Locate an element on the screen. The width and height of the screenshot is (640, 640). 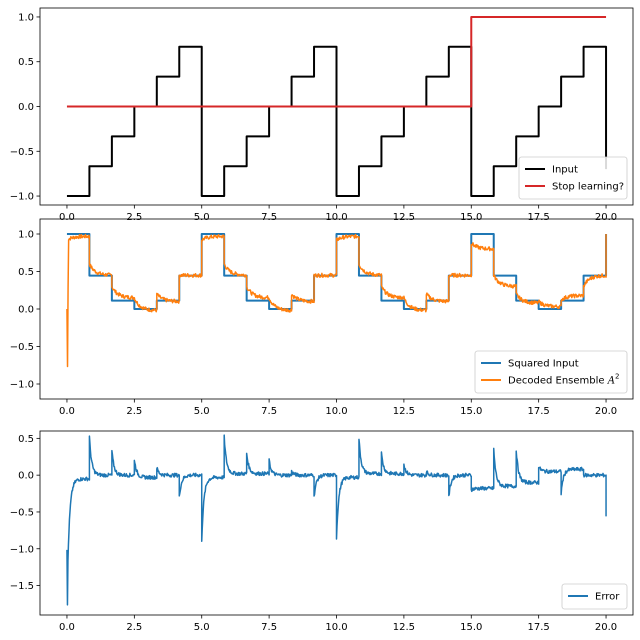
legend: Squared Input Decoded Ensemble A2 is located at coordinates (551, 372).